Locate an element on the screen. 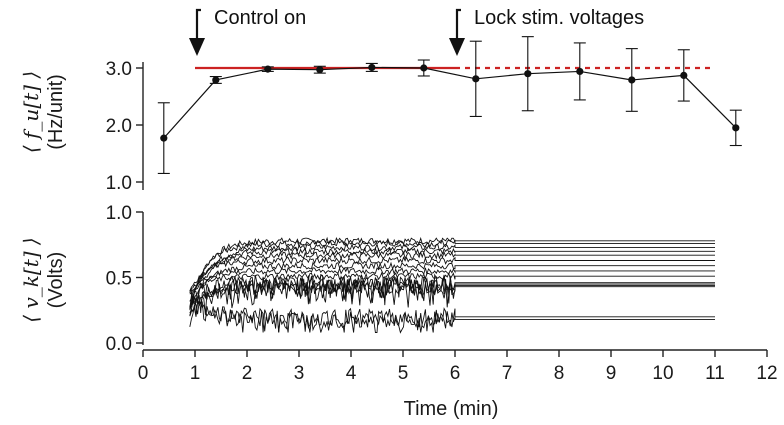 Image resolution: width=784 pixels, height=425 pixels. x-tick-label: 12 is located at coordinates (766, 373).